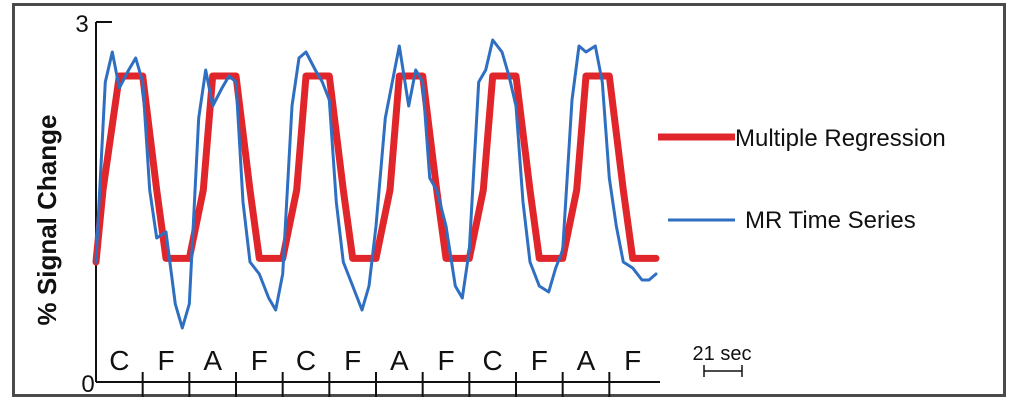 This screenshot has width=1018, height=400. Describe the element at coordinates (212, 360) in the screenshot. I see `block-label-3: A` at that location.